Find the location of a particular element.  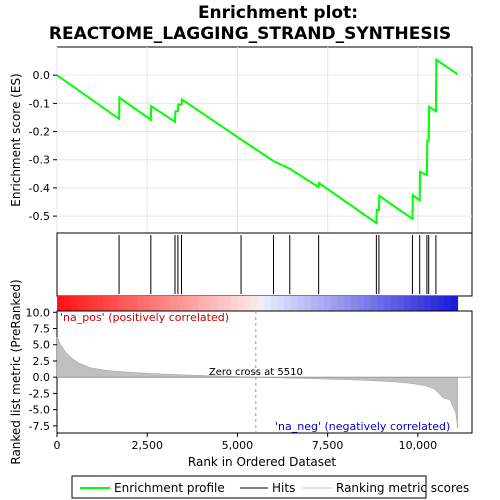

x-axis-label: Rank in Ordered Dataset is located at coordinates (262, 462).